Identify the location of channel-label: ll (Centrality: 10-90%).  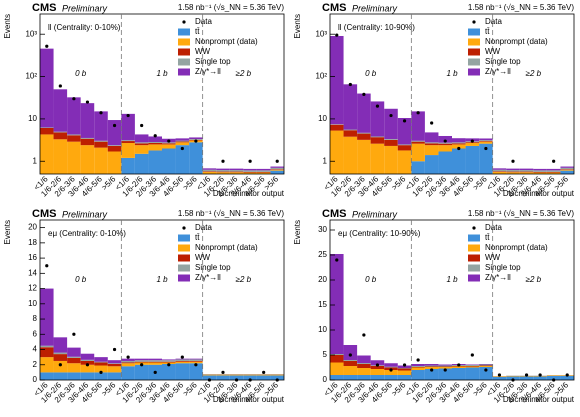
(376, 27).